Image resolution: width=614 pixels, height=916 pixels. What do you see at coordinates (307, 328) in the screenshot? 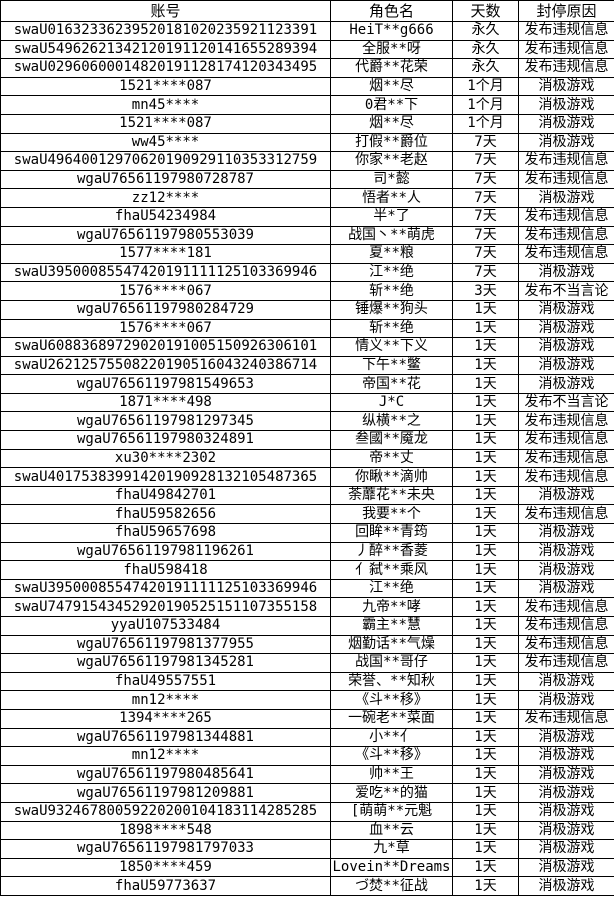
I see `table-row: 1576****067 斩**绝 1天 消极游戏` at bounding box center [307, 328].